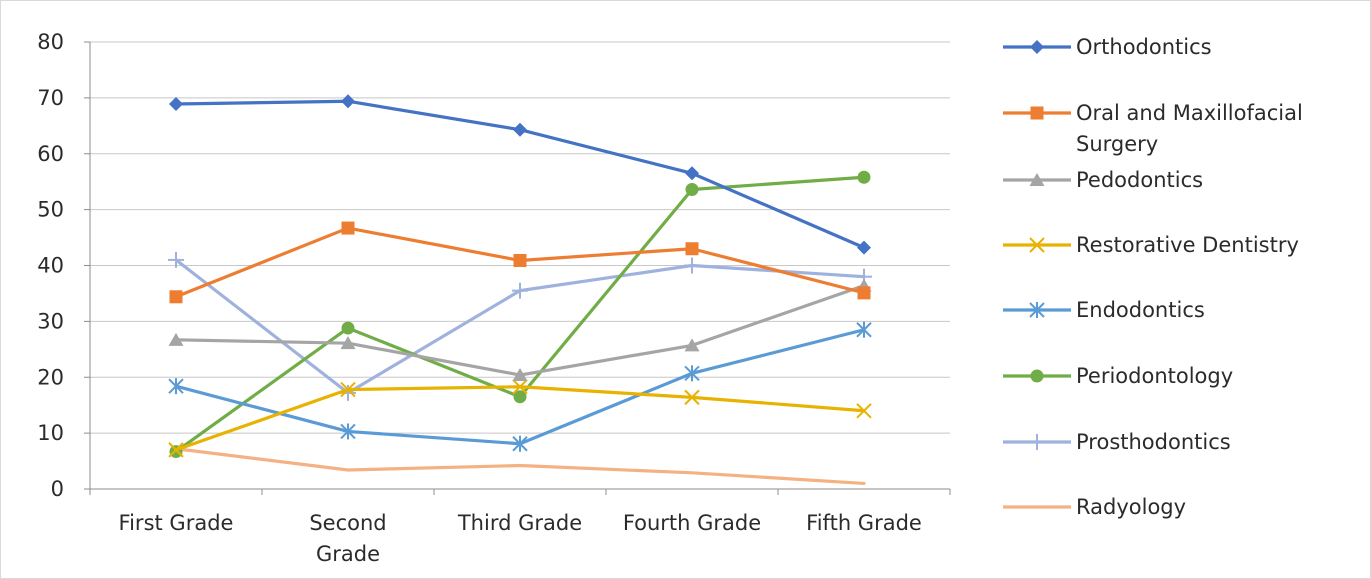  What do you see at coordinates (520, 174) in the screenshot?
I see `series-orthodontics` at bounding box center [520, 174].